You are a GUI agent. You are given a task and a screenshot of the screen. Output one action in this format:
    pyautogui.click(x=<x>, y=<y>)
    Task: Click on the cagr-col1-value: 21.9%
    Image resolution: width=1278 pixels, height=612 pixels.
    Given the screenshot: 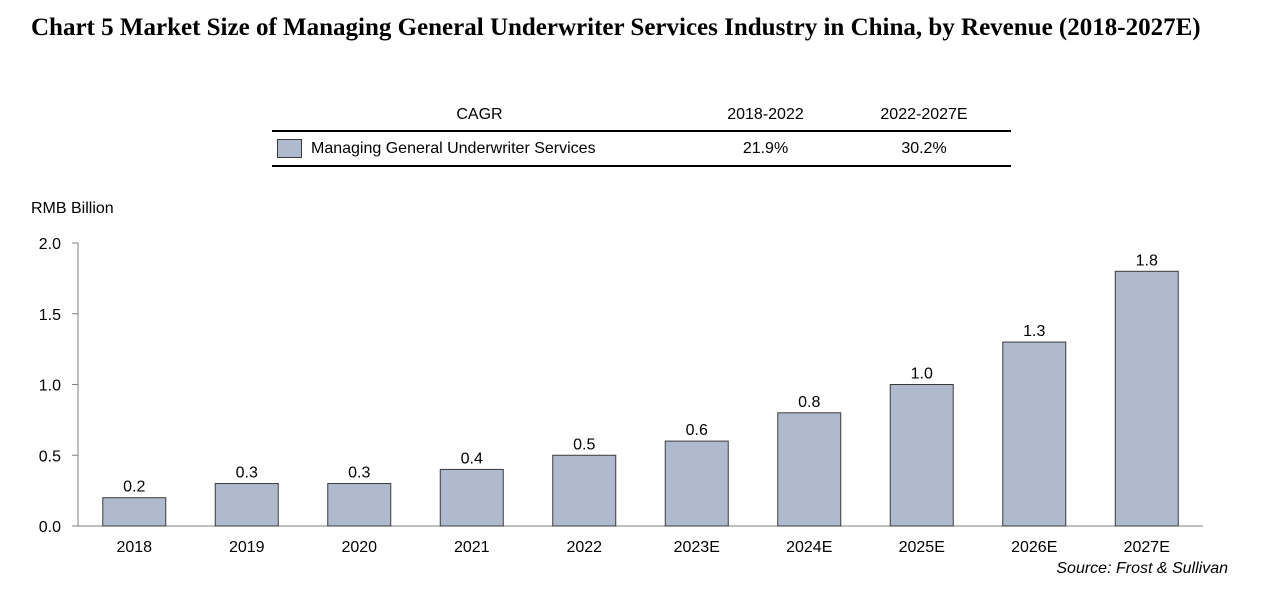 What is the action you would take?
    pyautogui.click(x=765, y=148)
    